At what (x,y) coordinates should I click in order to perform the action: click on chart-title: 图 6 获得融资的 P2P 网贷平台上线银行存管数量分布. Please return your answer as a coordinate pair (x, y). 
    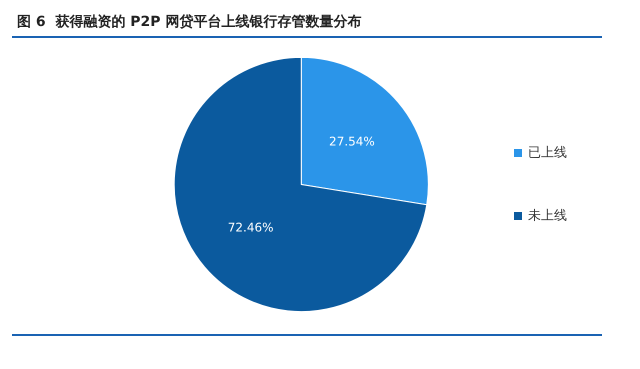
    Looking at the image, I should click on (189, 21).